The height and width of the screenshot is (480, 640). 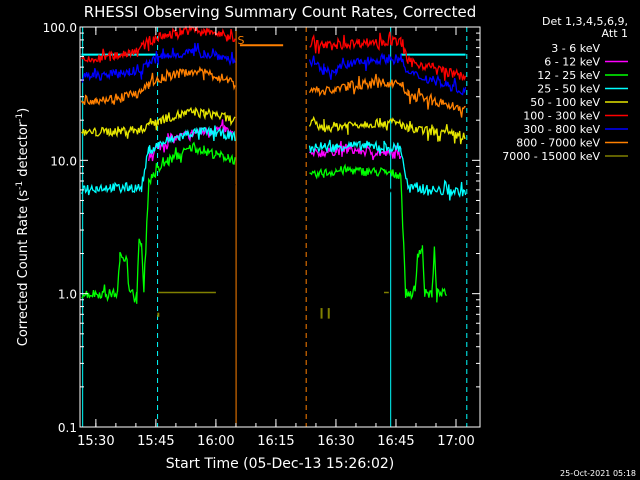 I want to click on x-axis-label: Start Time (05-Dec-13 15:26:02), so click(x=280, y=464).